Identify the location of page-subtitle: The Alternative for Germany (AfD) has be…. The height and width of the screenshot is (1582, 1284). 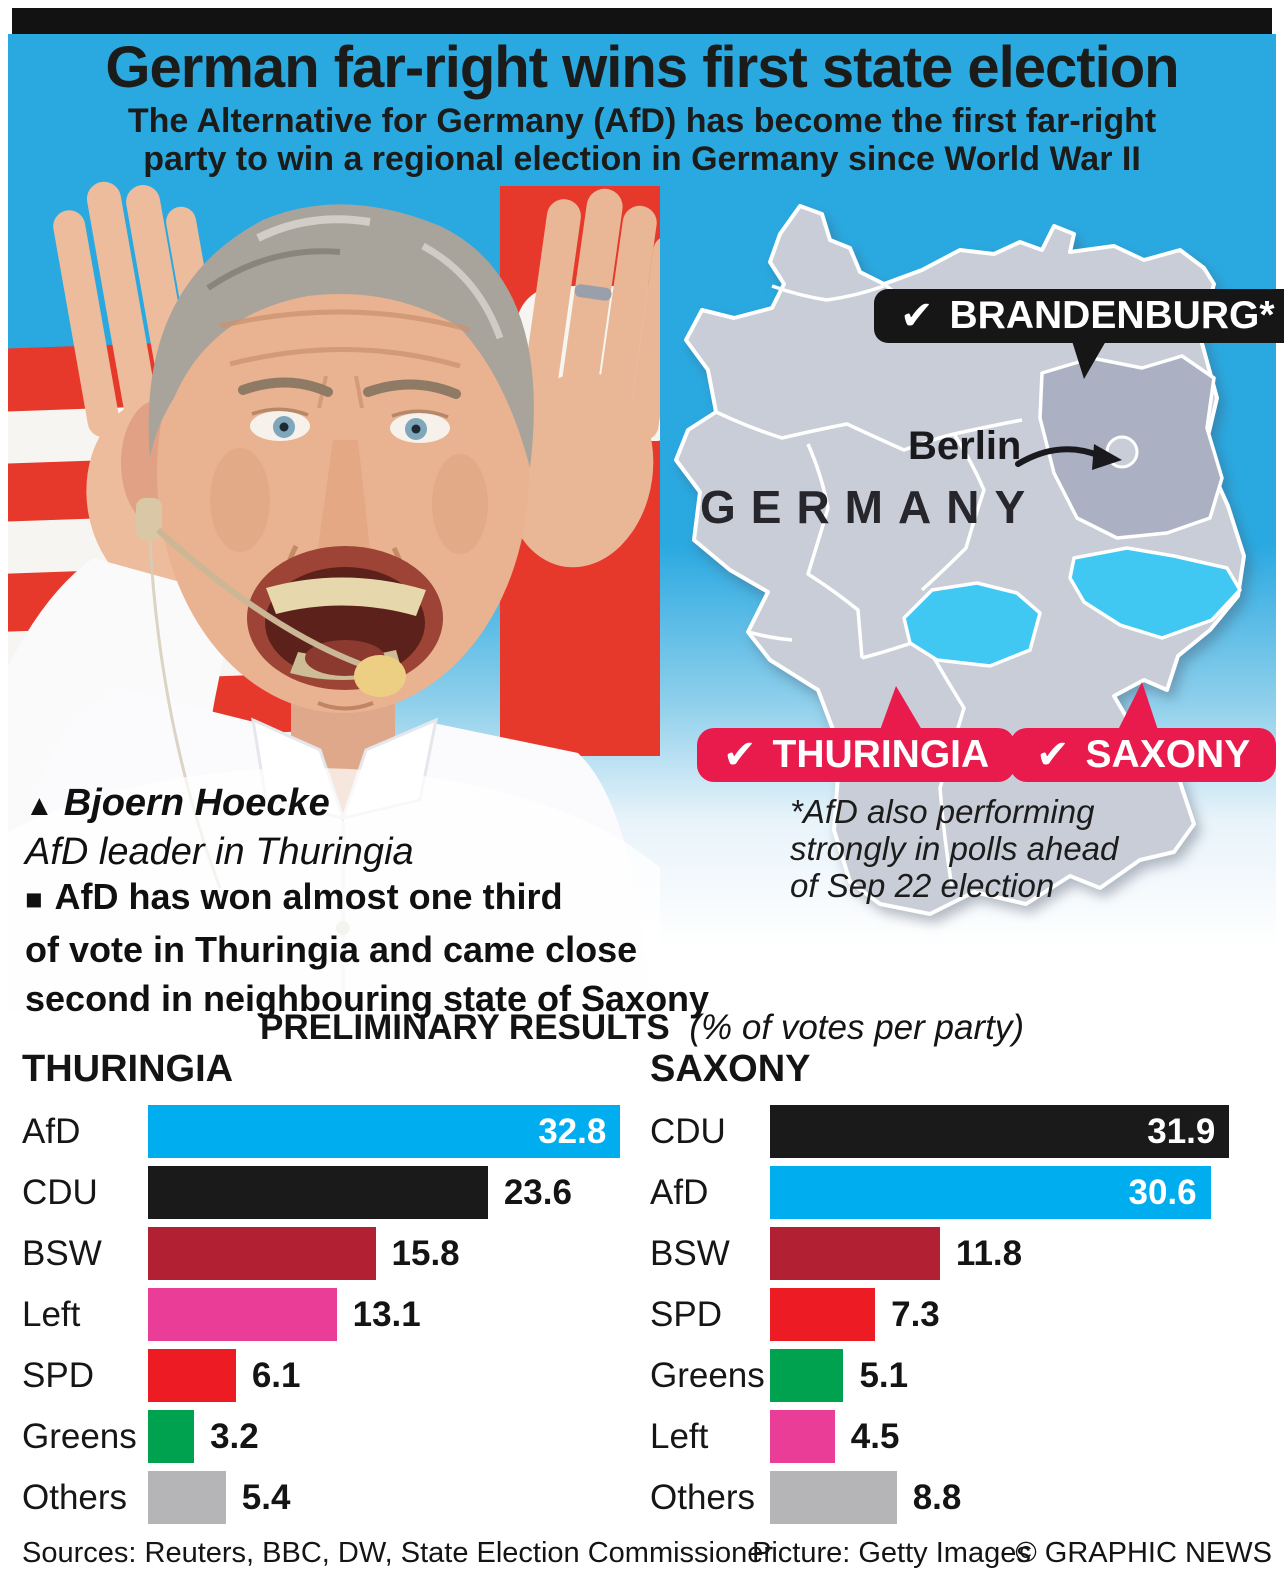
(642, 140).